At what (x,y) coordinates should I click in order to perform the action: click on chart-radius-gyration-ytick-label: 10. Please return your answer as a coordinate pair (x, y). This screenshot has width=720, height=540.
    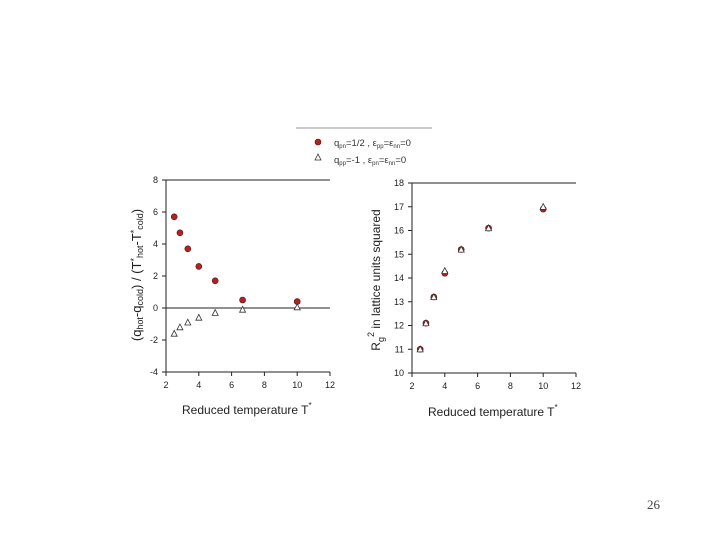
    Looking at the image, I should click on (399, 373).